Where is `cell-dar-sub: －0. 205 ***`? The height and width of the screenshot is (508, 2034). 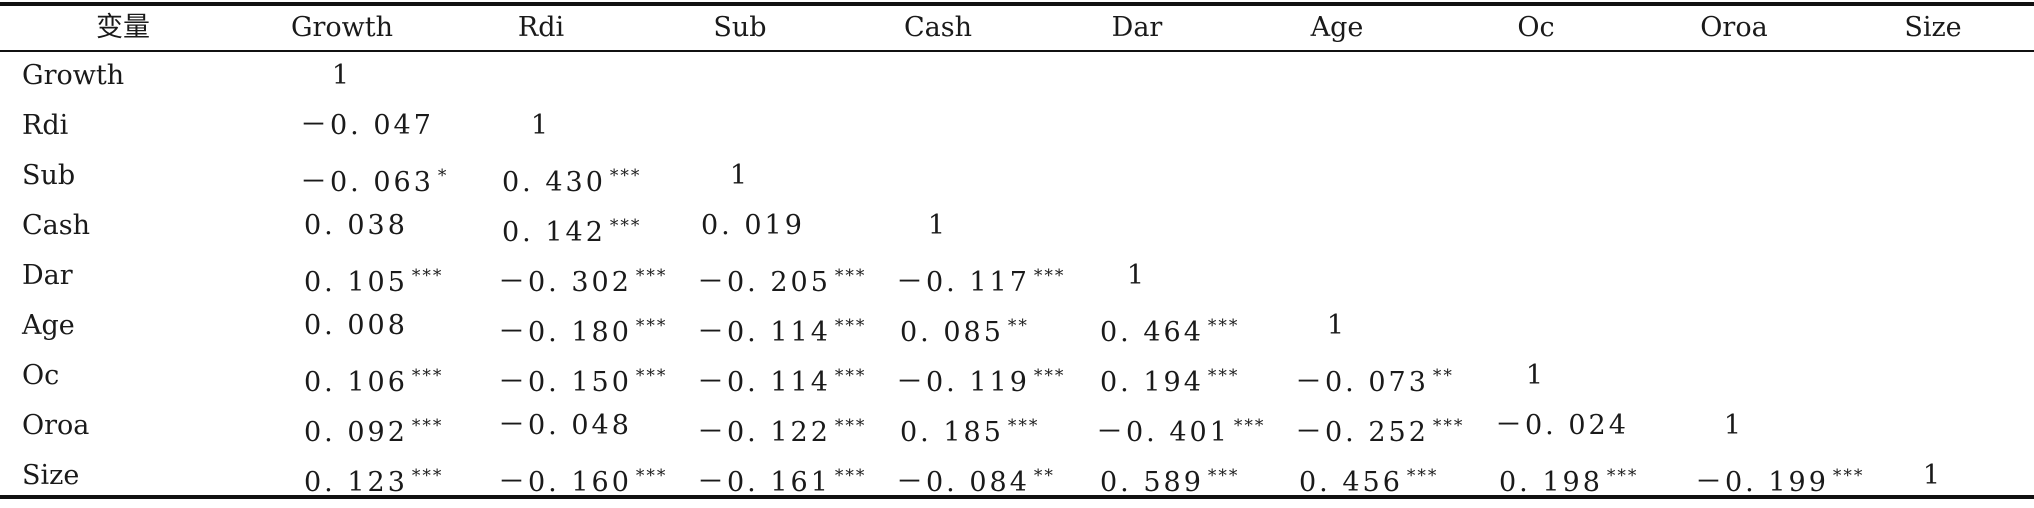 cell-dar-sub: －0. 205 *** is located at coordinates (781, 276).